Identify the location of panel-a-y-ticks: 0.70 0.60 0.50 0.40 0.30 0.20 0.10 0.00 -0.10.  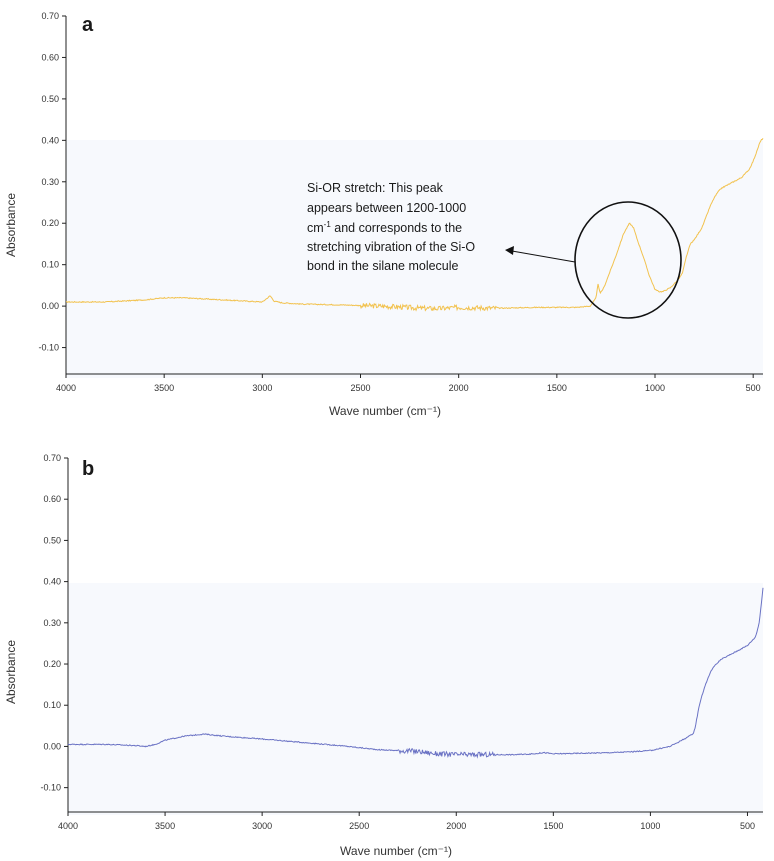
(52, 182).